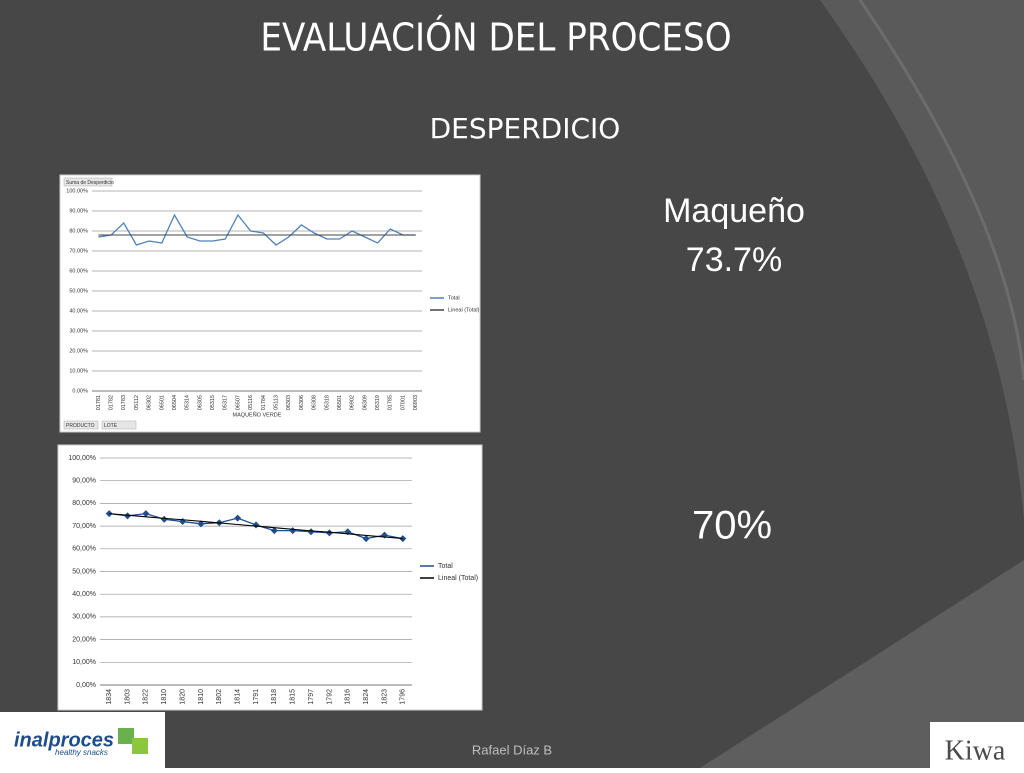 The height and width of the screenshot is (773, 1024). I want to click on x-tick-label: 1803, so click(127, 697).